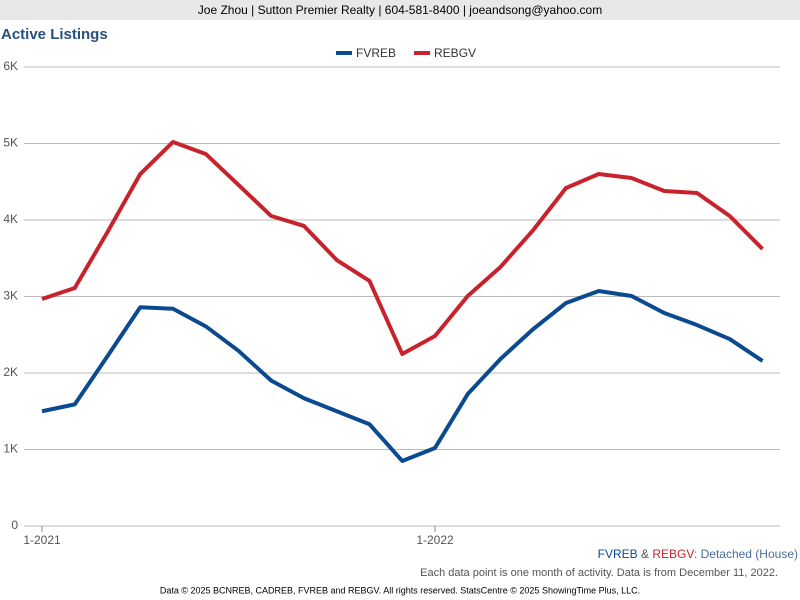  Describe the element at coordinates (435, 540) in the screenshot. I see `x-tick-label: 1-2022` at that location.